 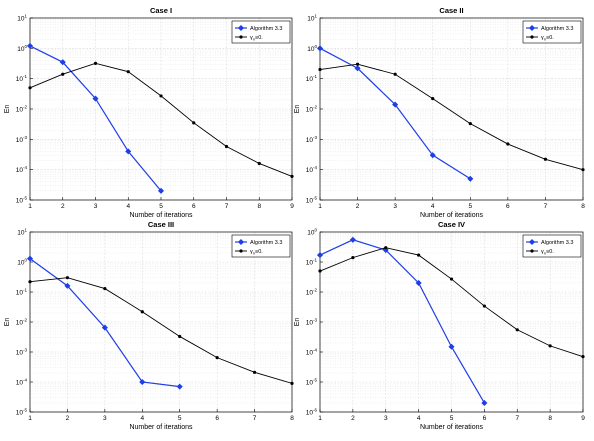 I want to click on chart-title: Case II, so click(x=451, y=10).